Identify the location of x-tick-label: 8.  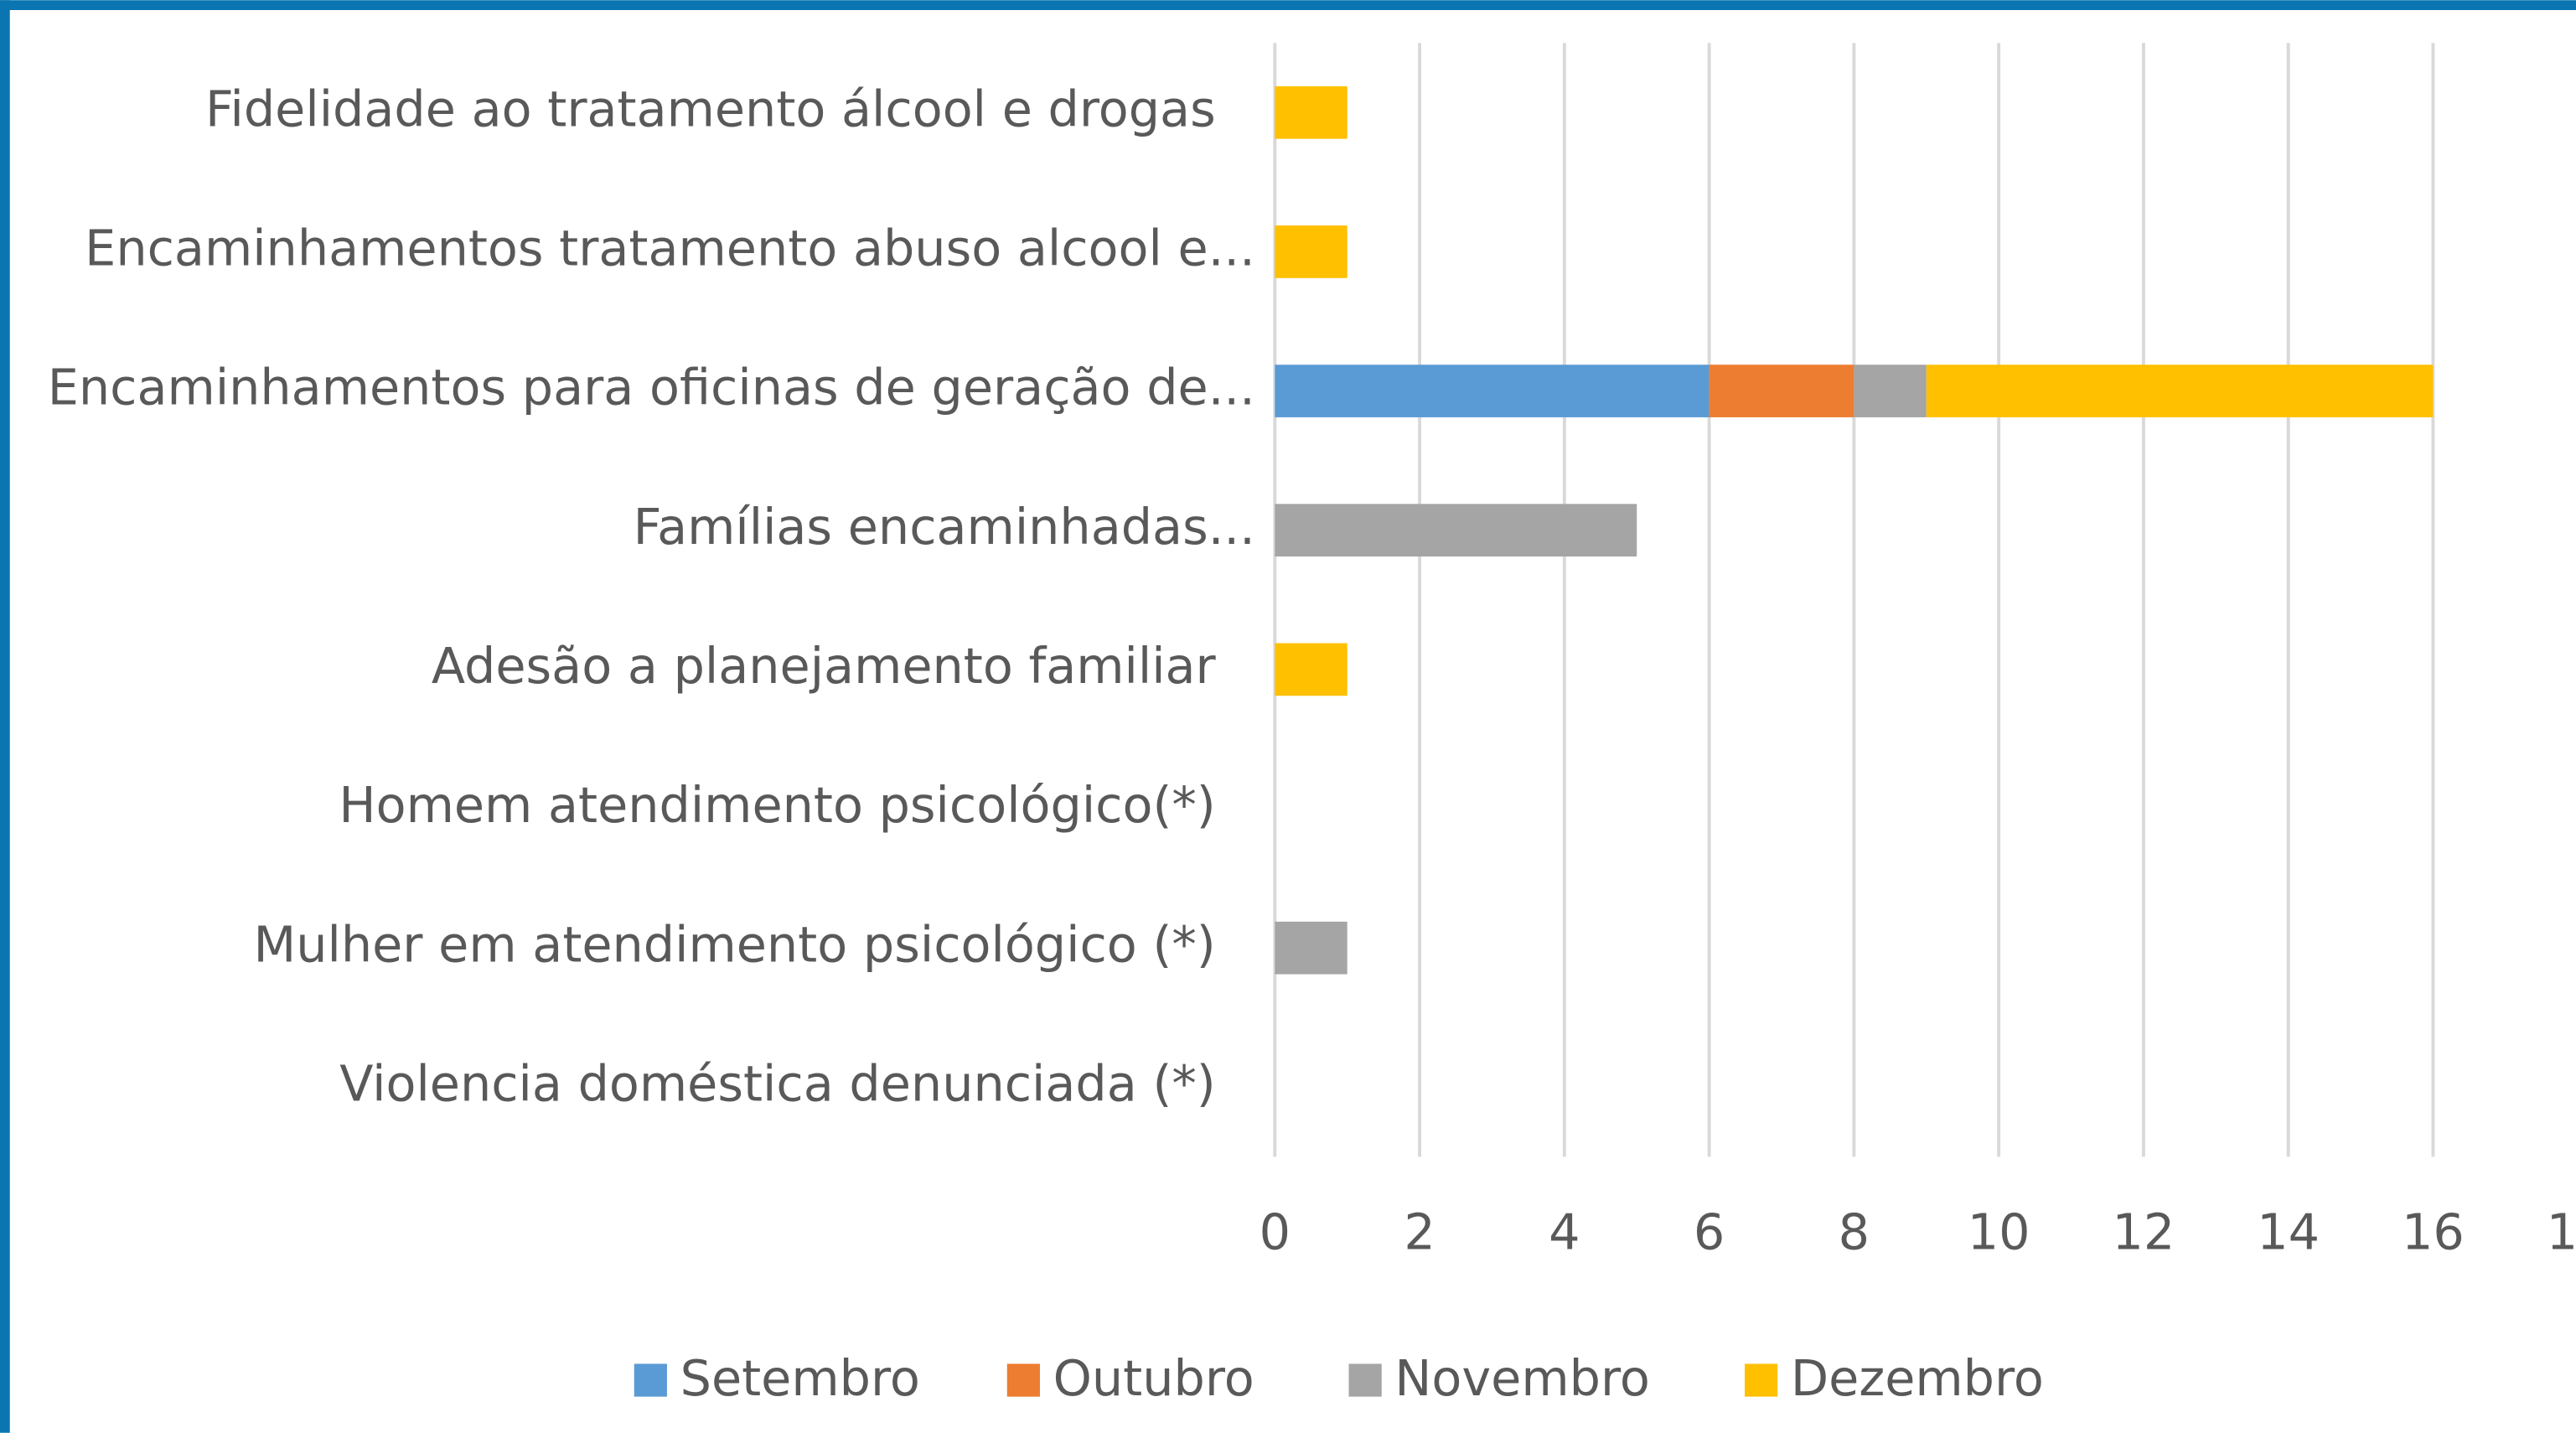
(1855, 1232).